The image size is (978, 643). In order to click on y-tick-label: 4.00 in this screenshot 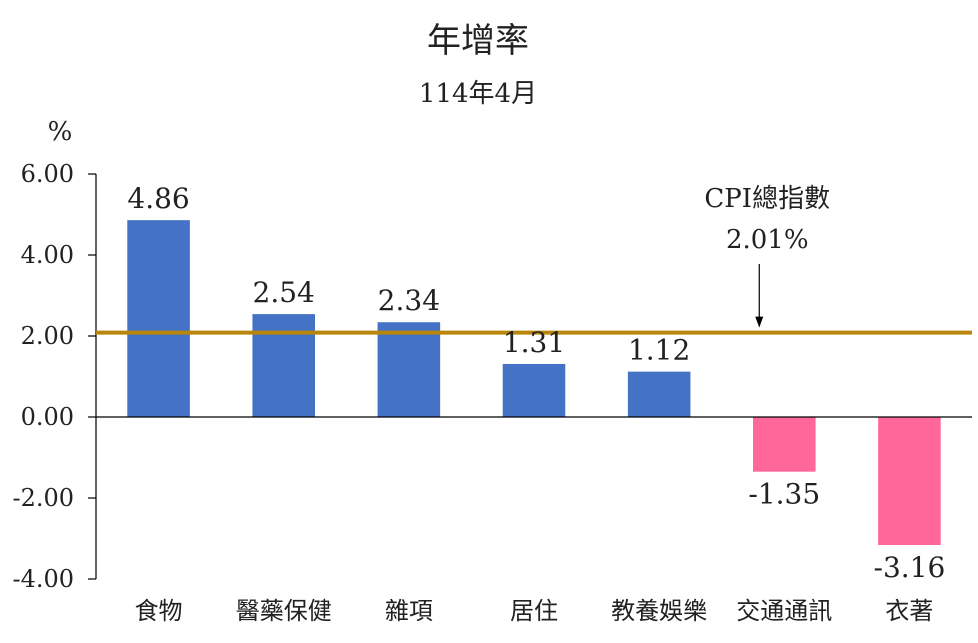, I will do `click(47, 255)`.